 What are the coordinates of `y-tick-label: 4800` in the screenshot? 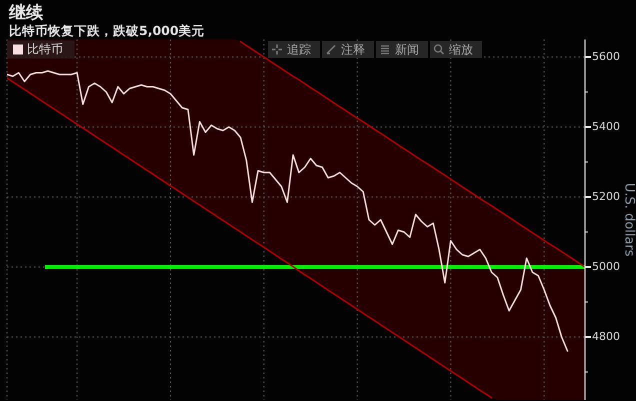 It's located at (606, 337).